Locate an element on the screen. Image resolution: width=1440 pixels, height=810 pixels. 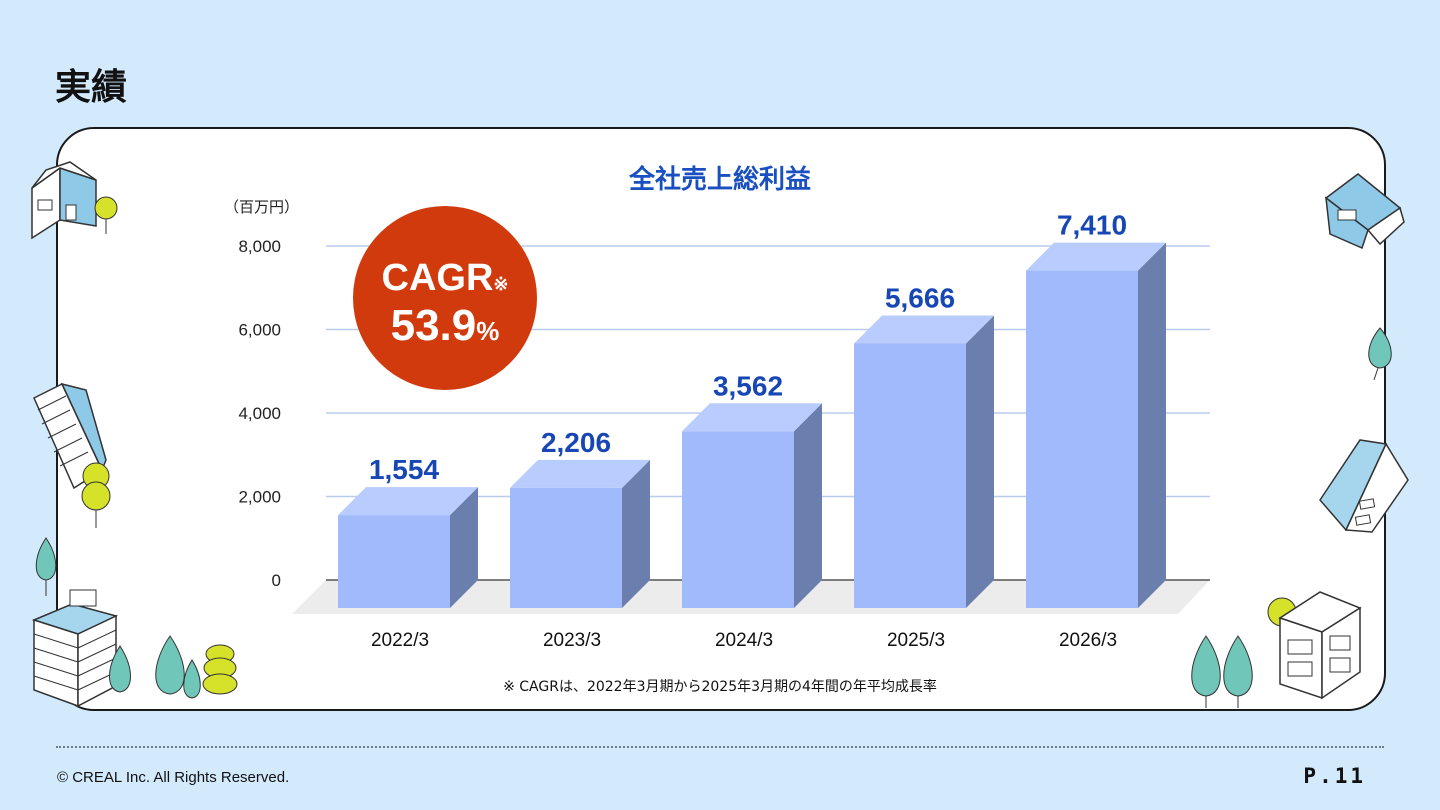
bar-2025/3 is located at coordinates (924, 461).